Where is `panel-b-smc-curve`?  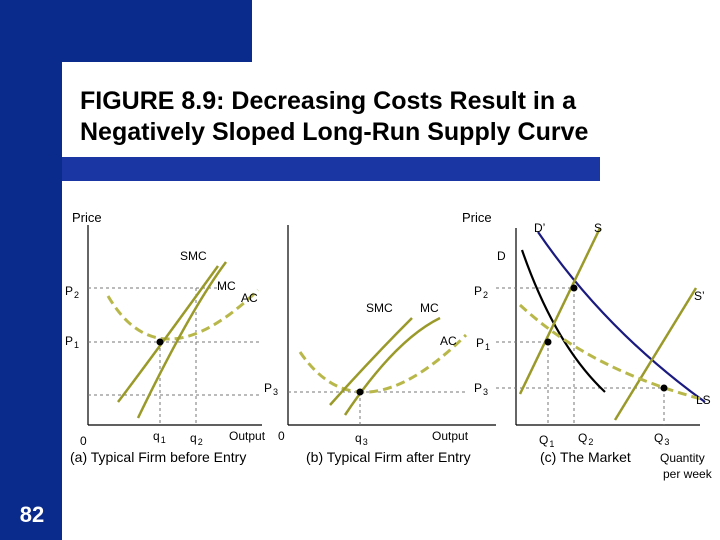 panel-b-smc-curve is located at coordinates (371, 361).